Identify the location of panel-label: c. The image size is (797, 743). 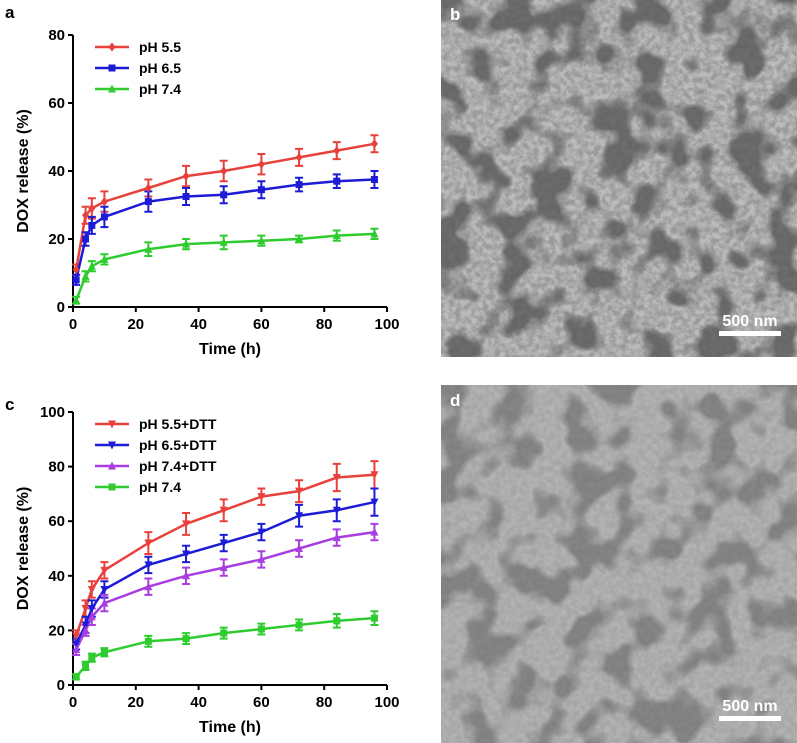
(9, 404).